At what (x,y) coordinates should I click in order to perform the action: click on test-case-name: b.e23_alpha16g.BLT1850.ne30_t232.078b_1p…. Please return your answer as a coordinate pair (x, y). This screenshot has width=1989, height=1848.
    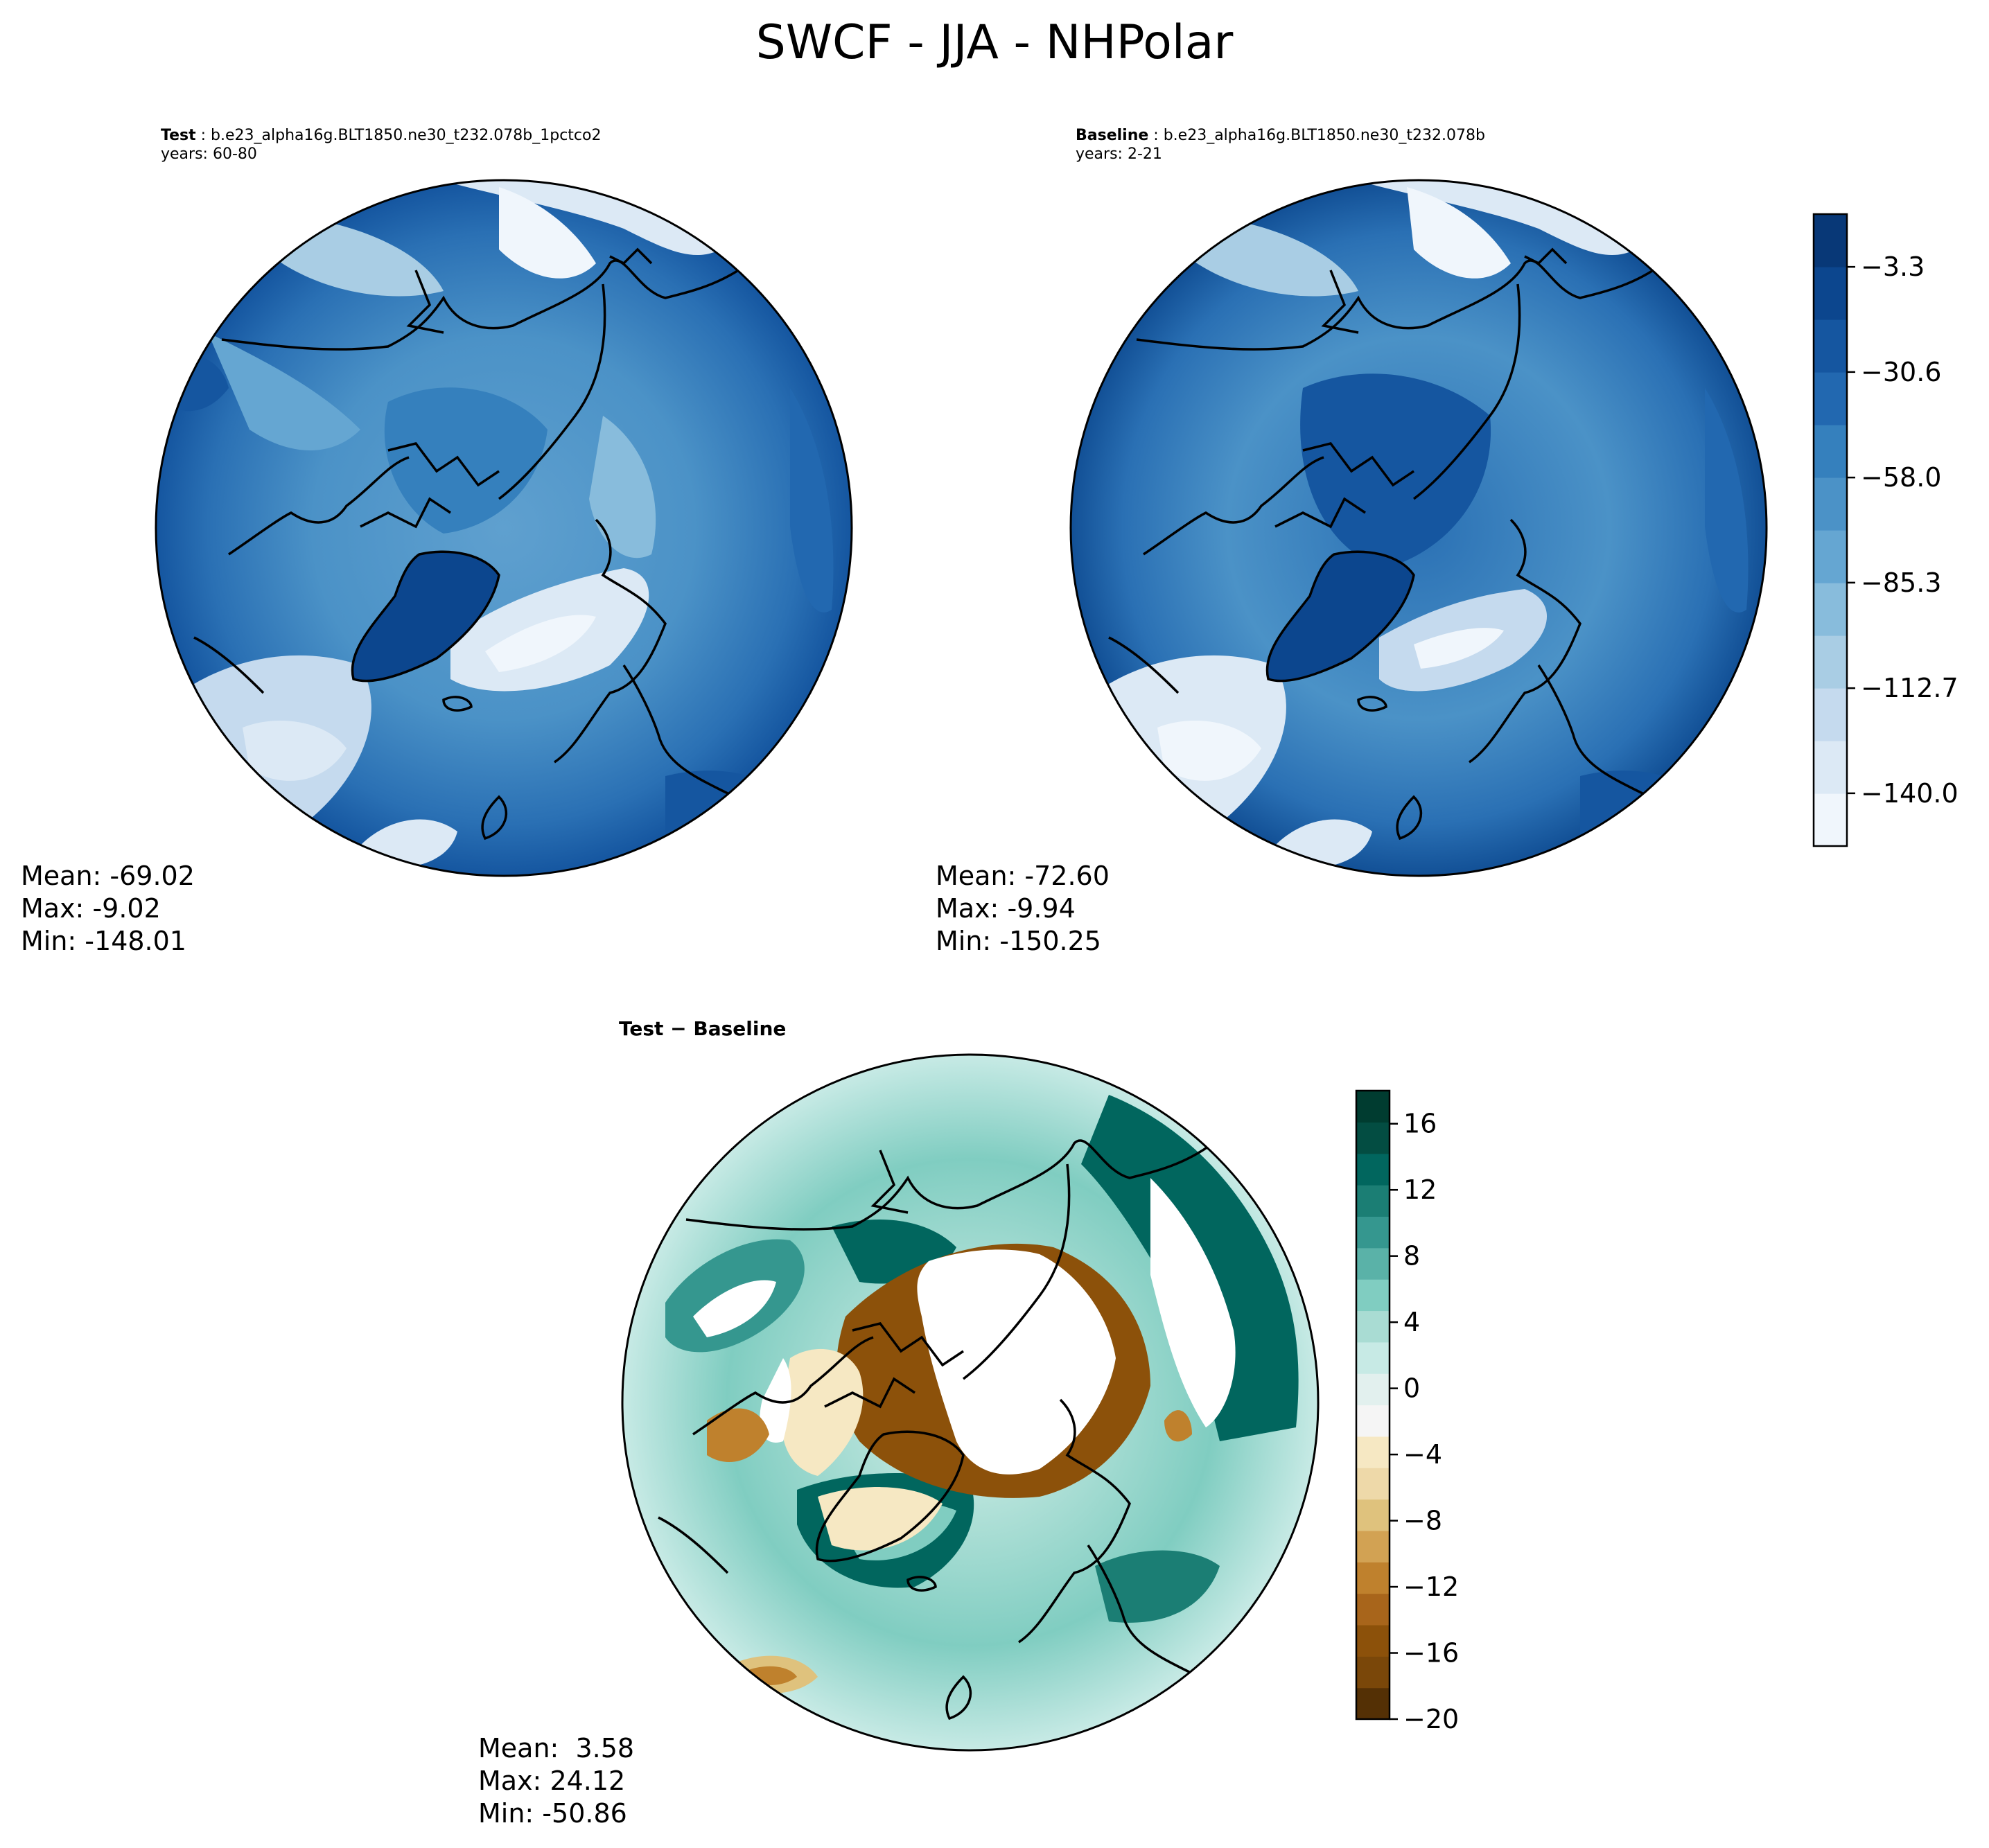
    Looking at the image, I should click on (406, 135).